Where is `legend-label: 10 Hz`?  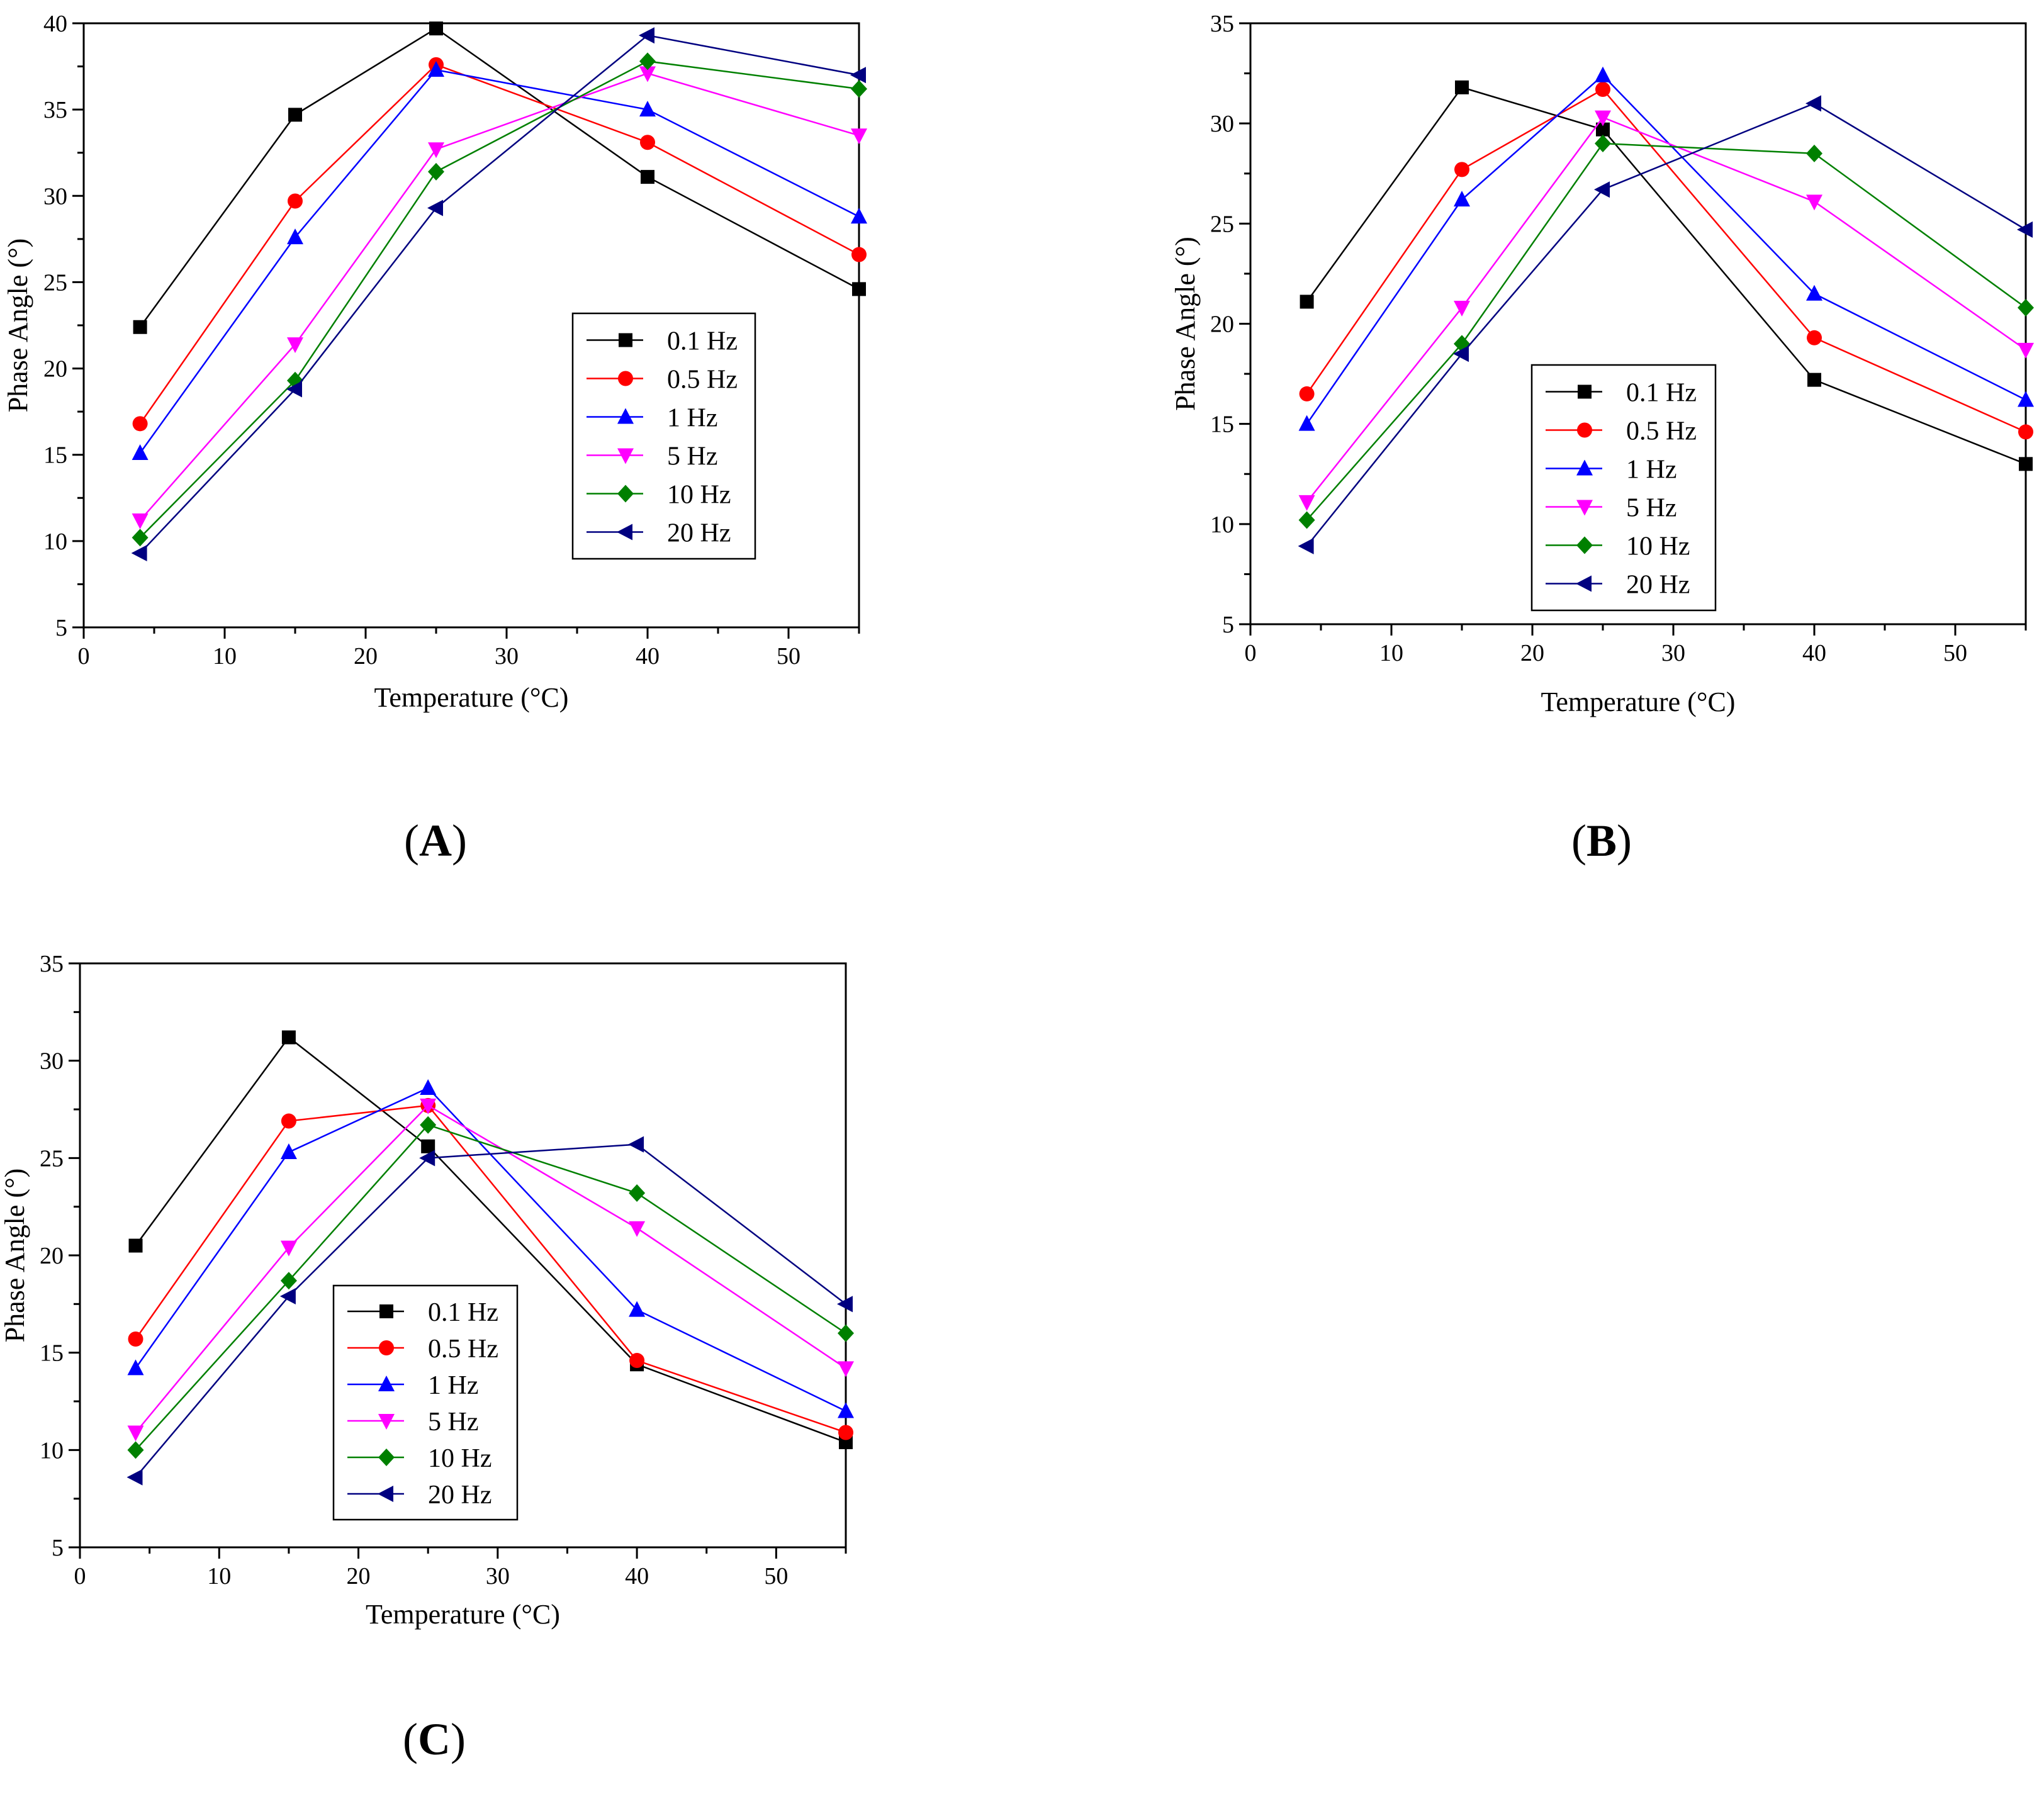 legend-label: 10 Hz is located at coordinates (699, 496).